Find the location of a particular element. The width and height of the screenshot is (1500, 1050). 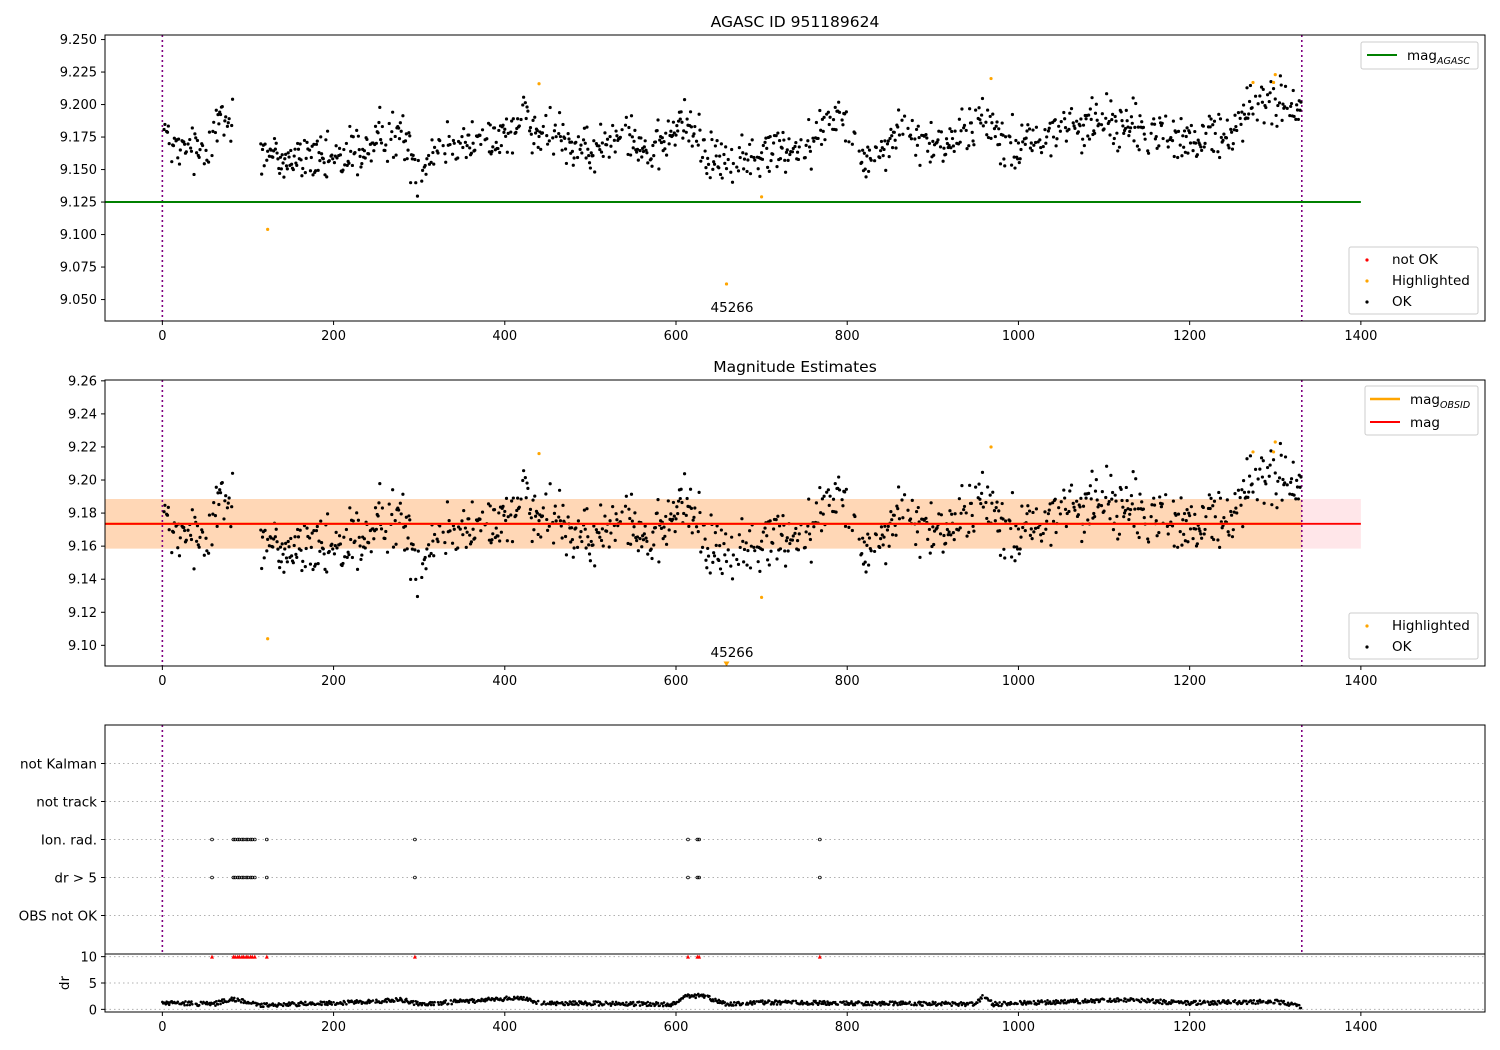

dr-xtick-label-4: 800 is located at coordinates (847, 1027).